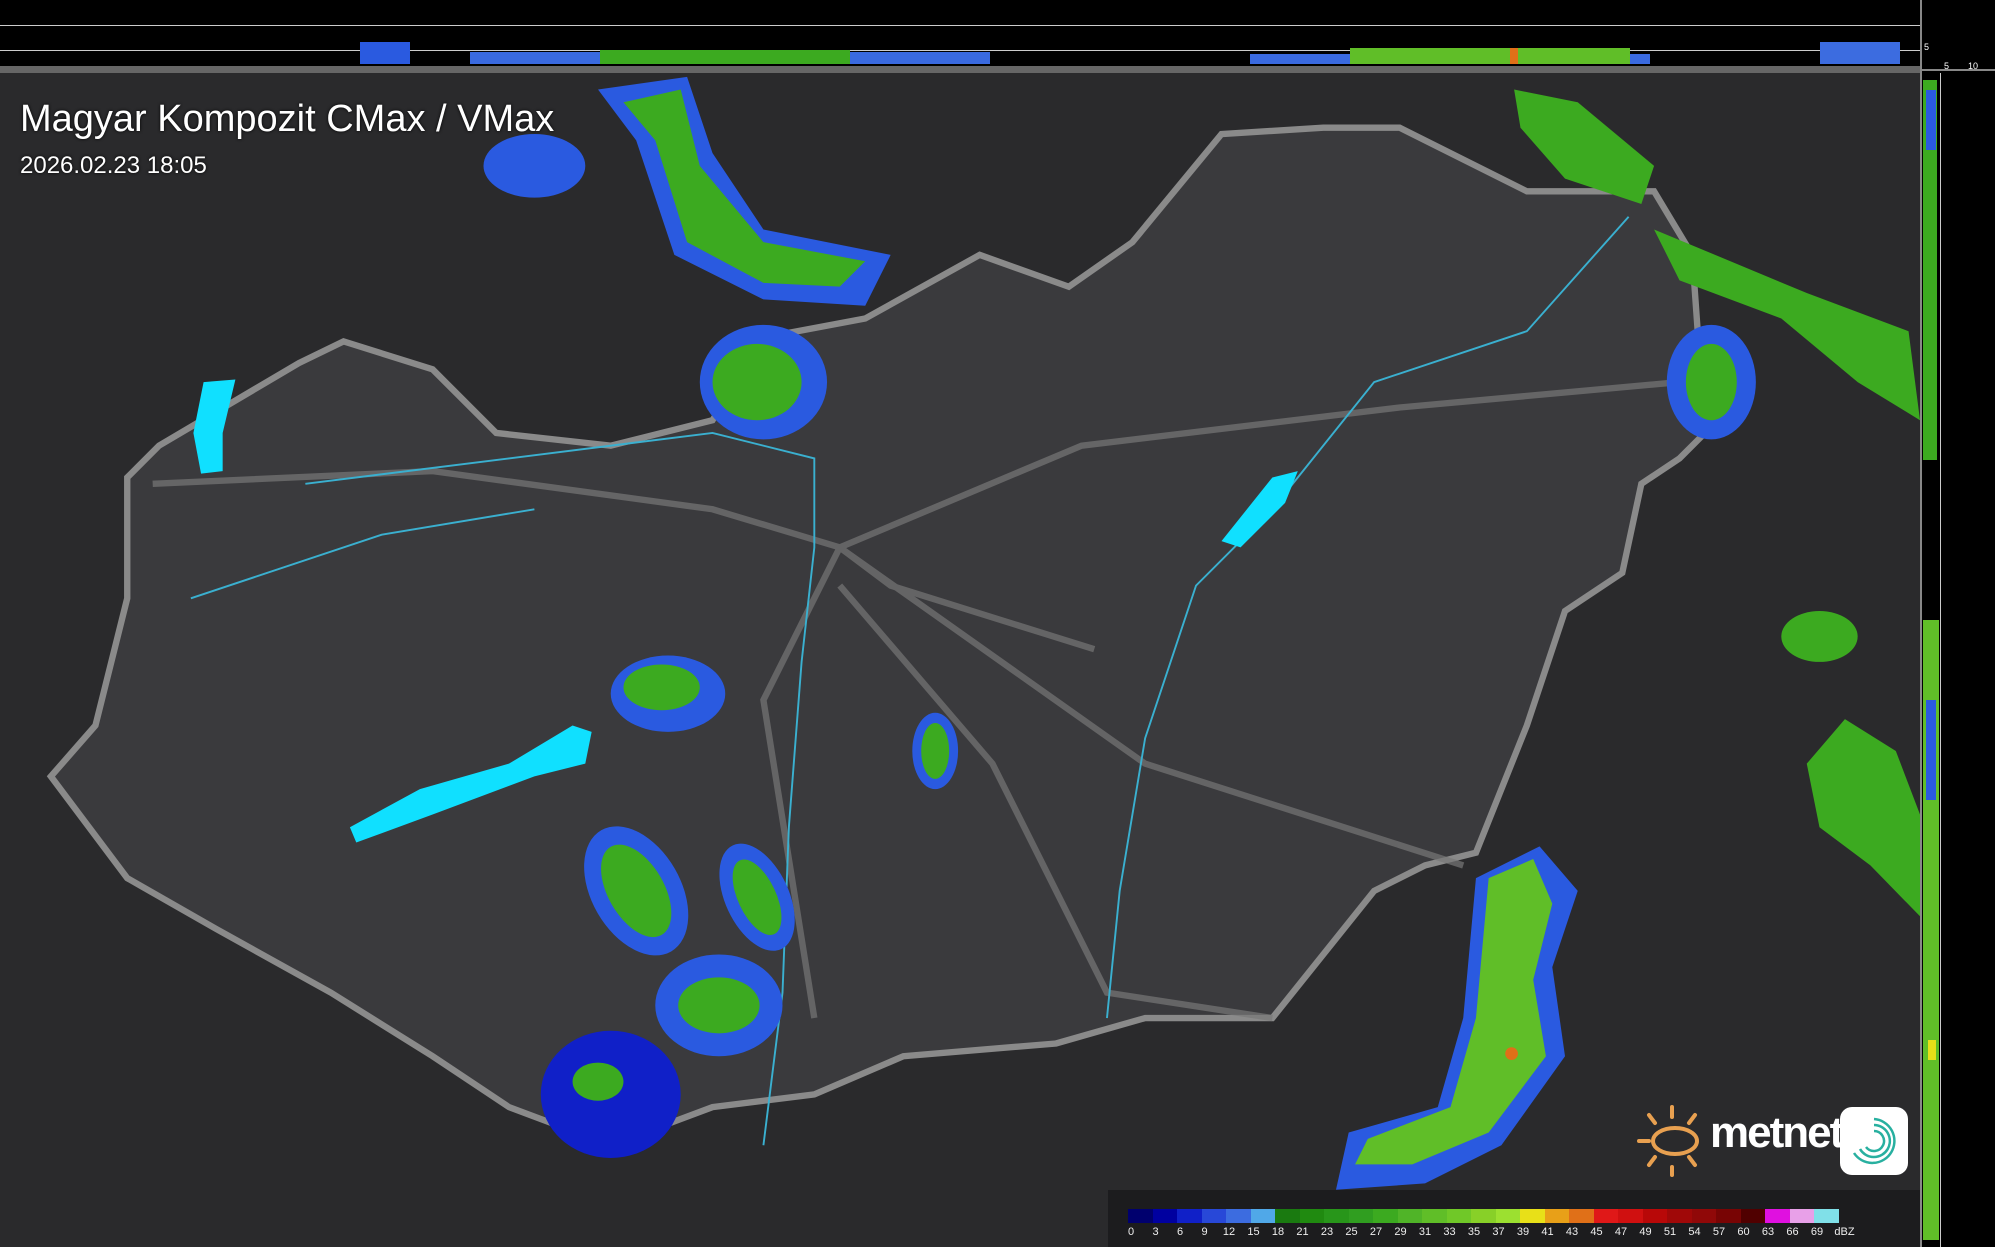 The height and width of the screenshot is (1247, 1995). I want to click on legend-label: 63, so click(1768, 1232).